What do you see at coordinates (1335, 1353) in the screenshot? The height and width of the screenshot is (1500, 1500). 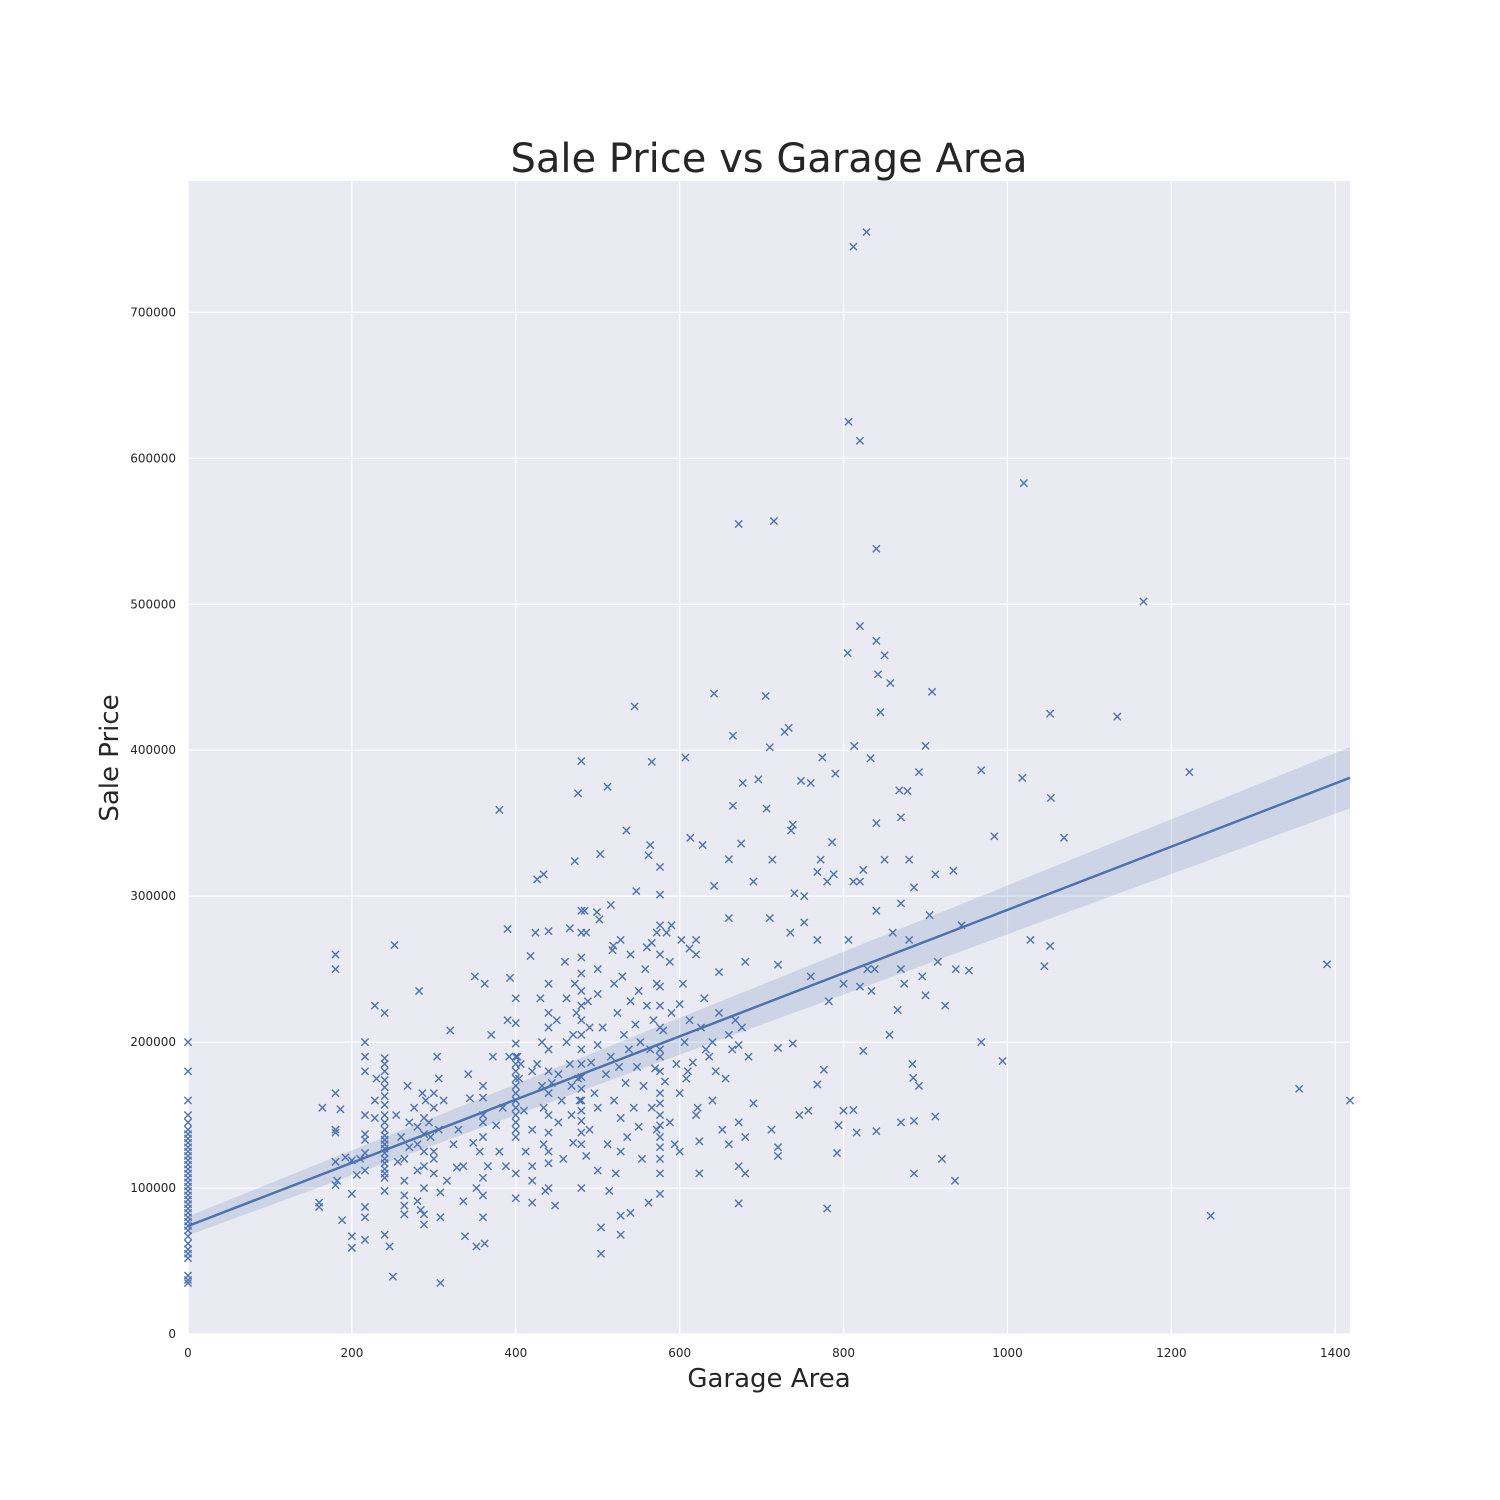 I see `x-tick-label: 1400` at bounding box center [1335, 1353].